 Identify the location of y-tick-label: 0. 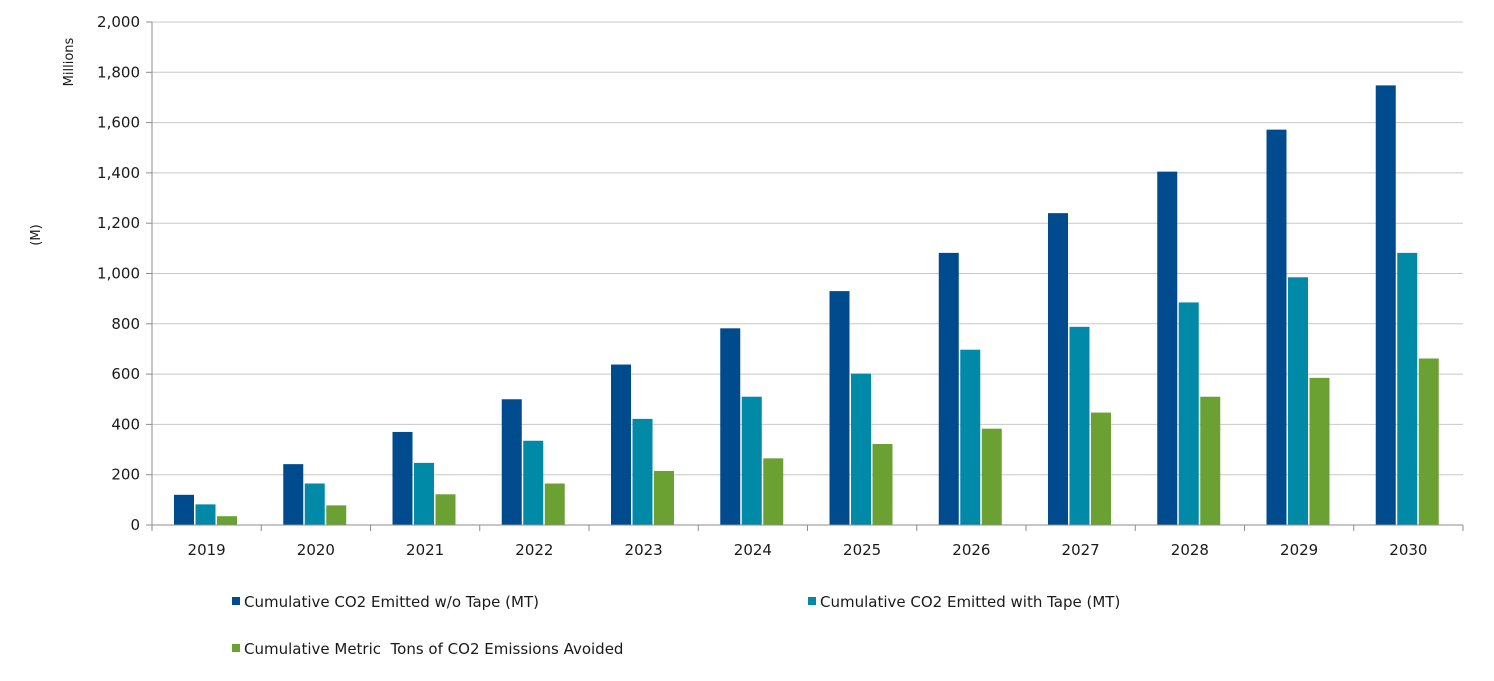
(135, 525).